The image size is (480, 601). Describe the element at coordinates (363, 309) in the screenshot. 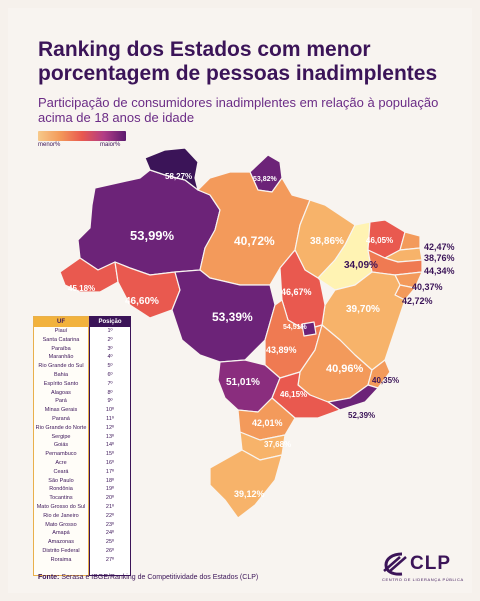

I see `state-label-ba: 39,70%` at that location.